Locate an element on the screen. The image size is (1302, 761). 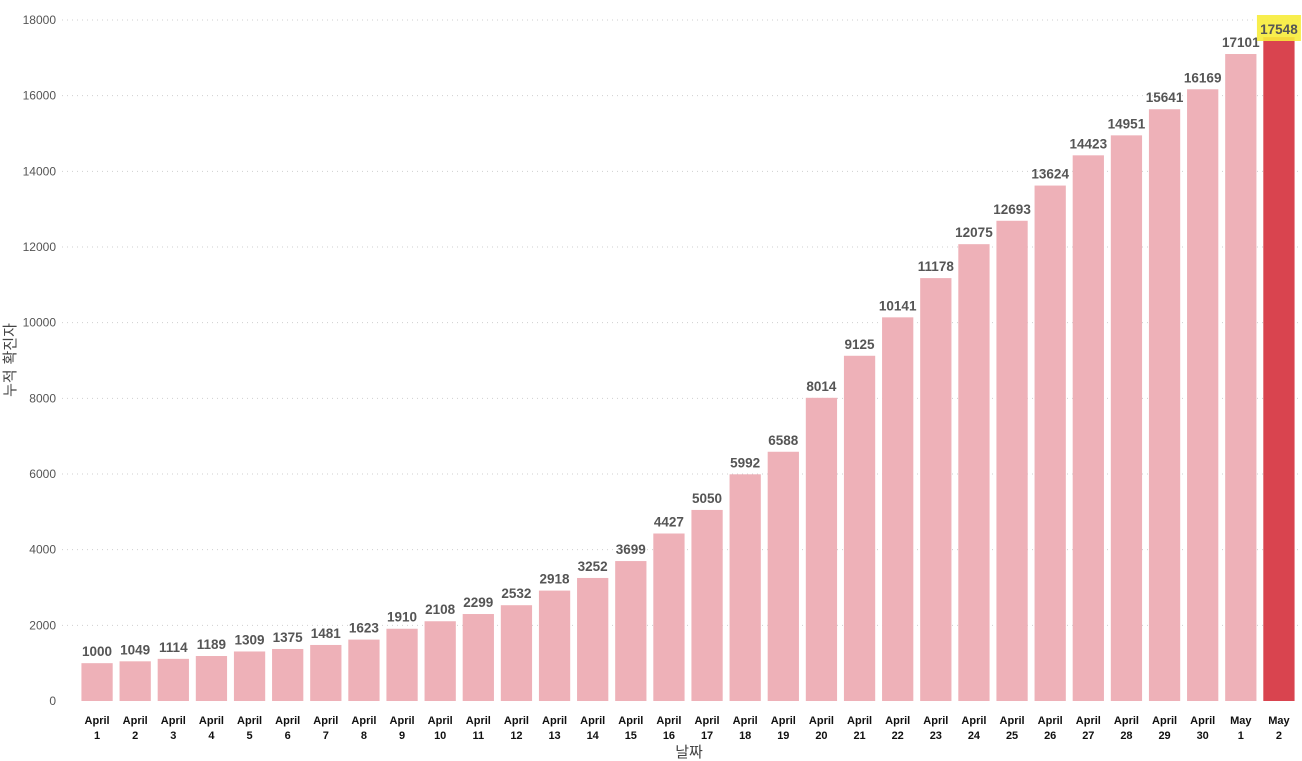
x-tick-label-day: 17 is located at coordinates (707, 736).